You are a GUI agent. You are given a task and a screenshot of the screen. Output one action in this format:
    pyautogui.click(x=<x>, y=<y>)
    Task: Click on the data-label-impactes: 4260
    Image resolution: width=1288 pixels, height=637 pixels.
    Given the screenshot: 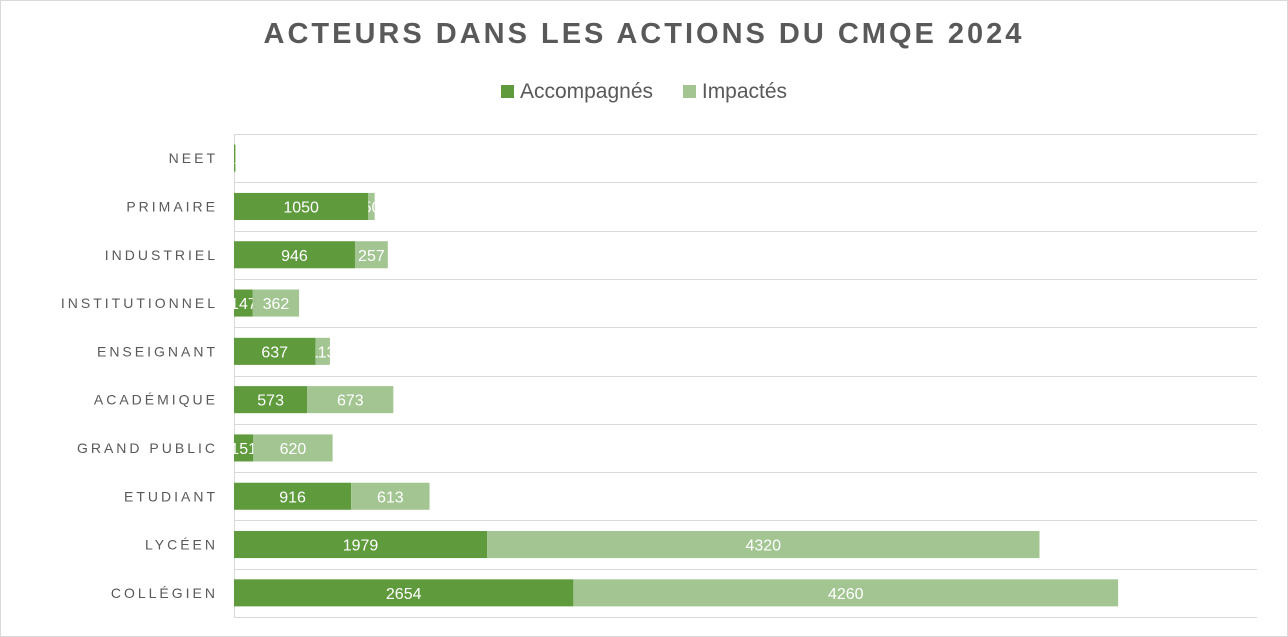 What is the action you would take?
    pyautogui.click(x=846, y=594)
    